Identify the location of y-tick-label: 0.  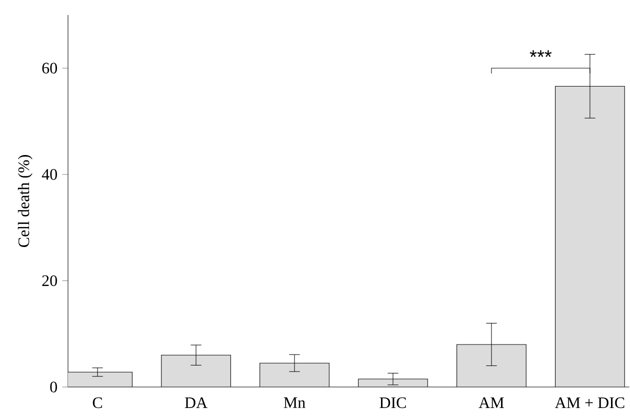
(53, 387).